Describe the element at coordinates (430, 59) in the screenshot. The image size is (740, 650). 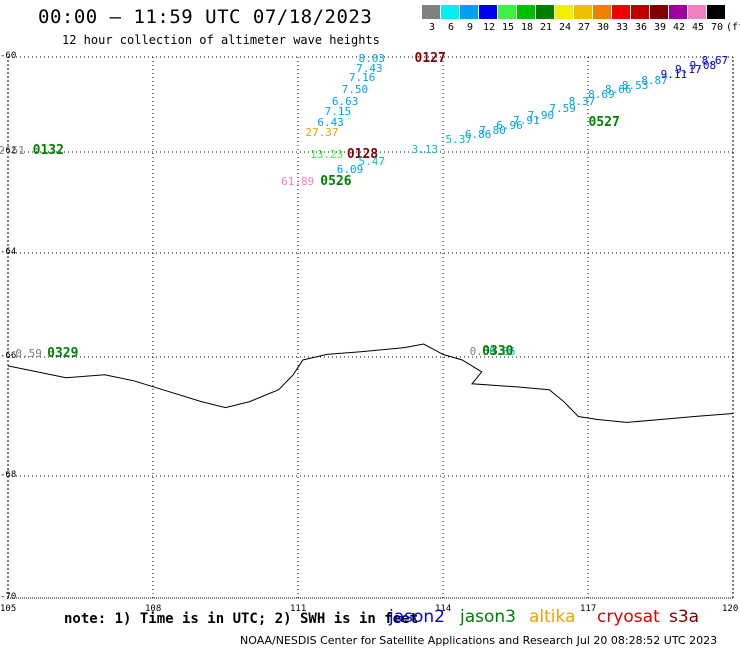
I see `pass-time-label: 0127` at that location.